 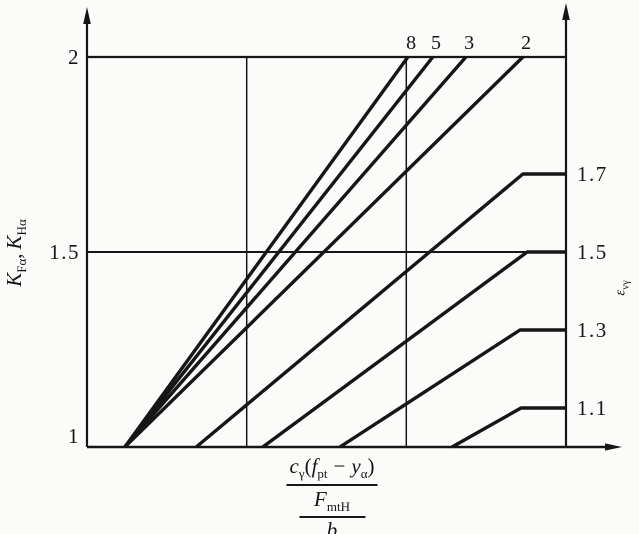 I want to click on y2-axis-title-eps-sub: vγ, so click(x=626, y=285).